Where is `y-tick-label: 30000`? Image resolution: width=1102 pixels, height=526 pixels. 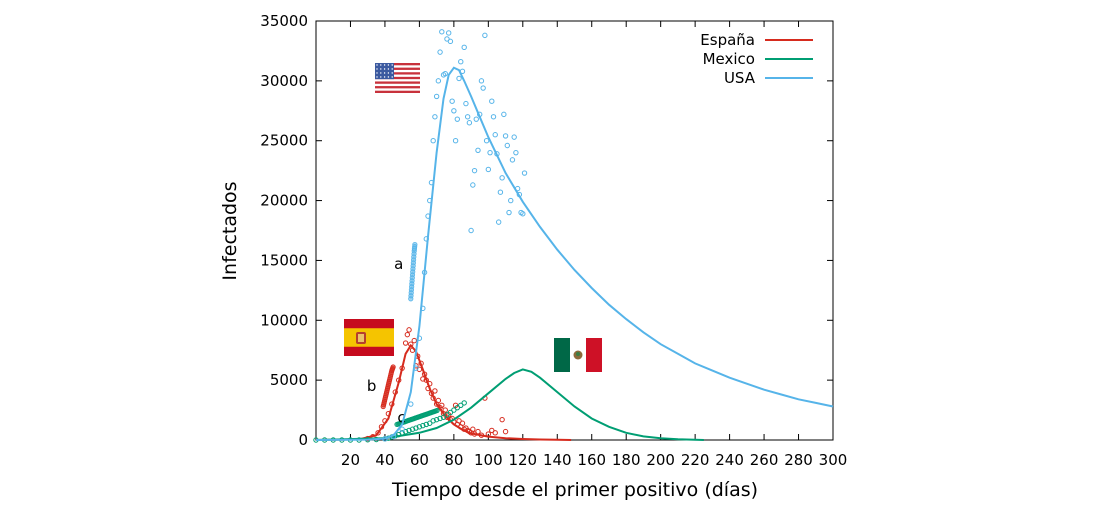
y-tick-label: 30000 is located at coordinates (284, 81).